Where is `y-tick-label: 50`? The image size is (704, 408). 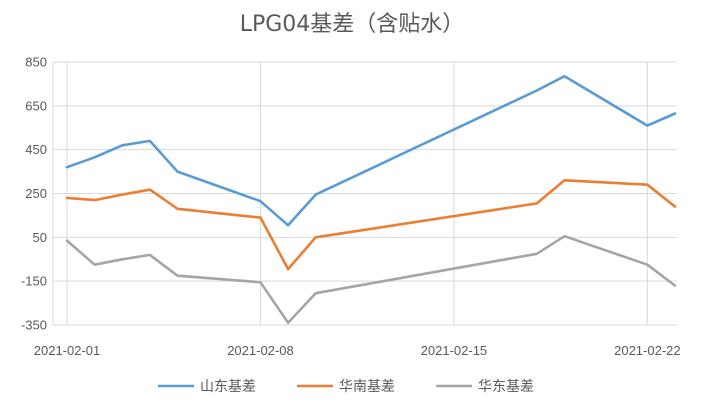 y-tick-label: 50 is located at coordinates (40, 237).